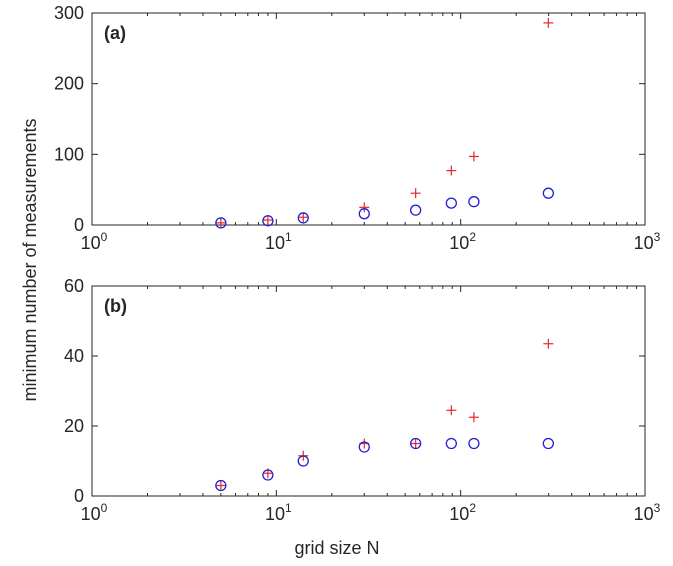  Describe the element at coordinates (336, 548) in the screenshot. I see `x-axis-label: grid size N` at that location.